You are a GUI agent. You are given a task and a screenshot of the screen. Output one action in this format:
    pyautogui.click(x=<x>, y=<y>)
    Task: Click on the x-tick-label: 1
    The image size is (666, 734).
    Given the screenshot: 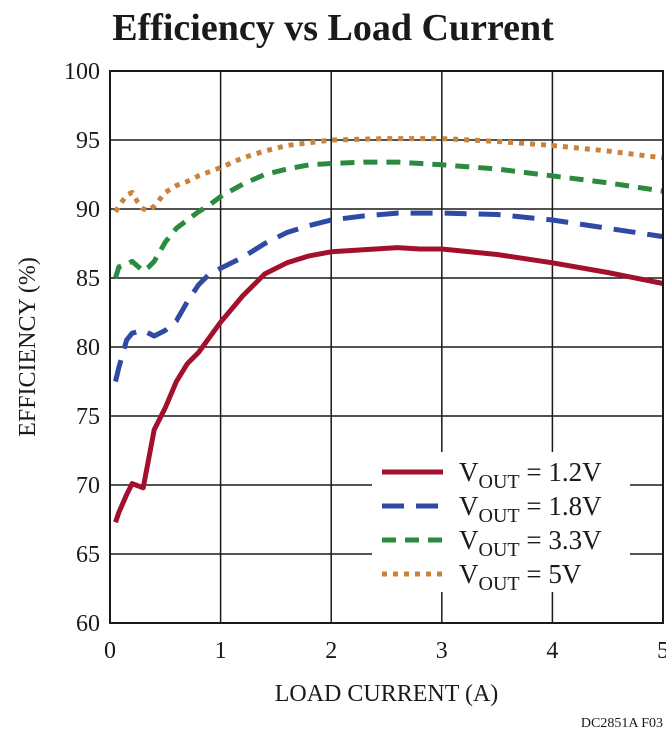 What is the action you would take?
    pyautogui.click(x=221, y=651)
    